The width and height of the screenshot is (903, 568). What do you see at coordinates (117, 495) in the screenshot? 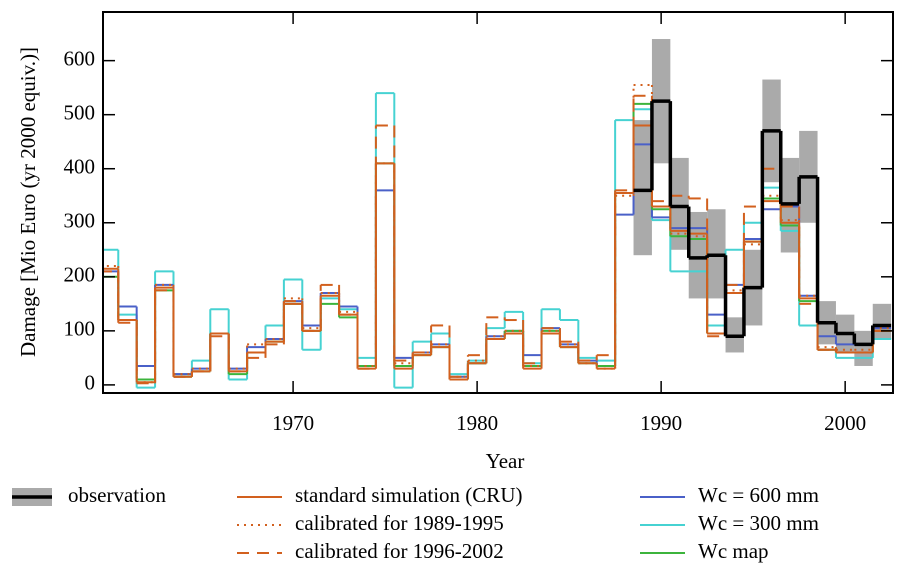
I see `legend-label: observation` at bounding box center [117, 495].